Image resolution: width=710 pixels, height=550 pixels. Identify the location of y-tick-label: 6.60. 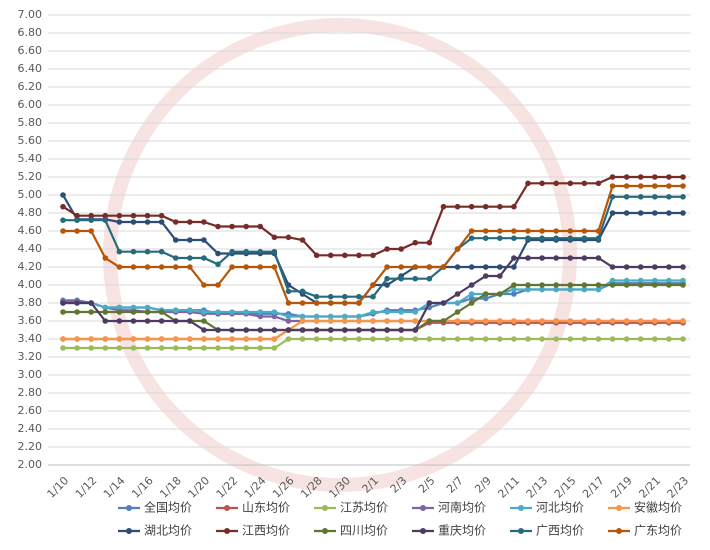
(30, 50).